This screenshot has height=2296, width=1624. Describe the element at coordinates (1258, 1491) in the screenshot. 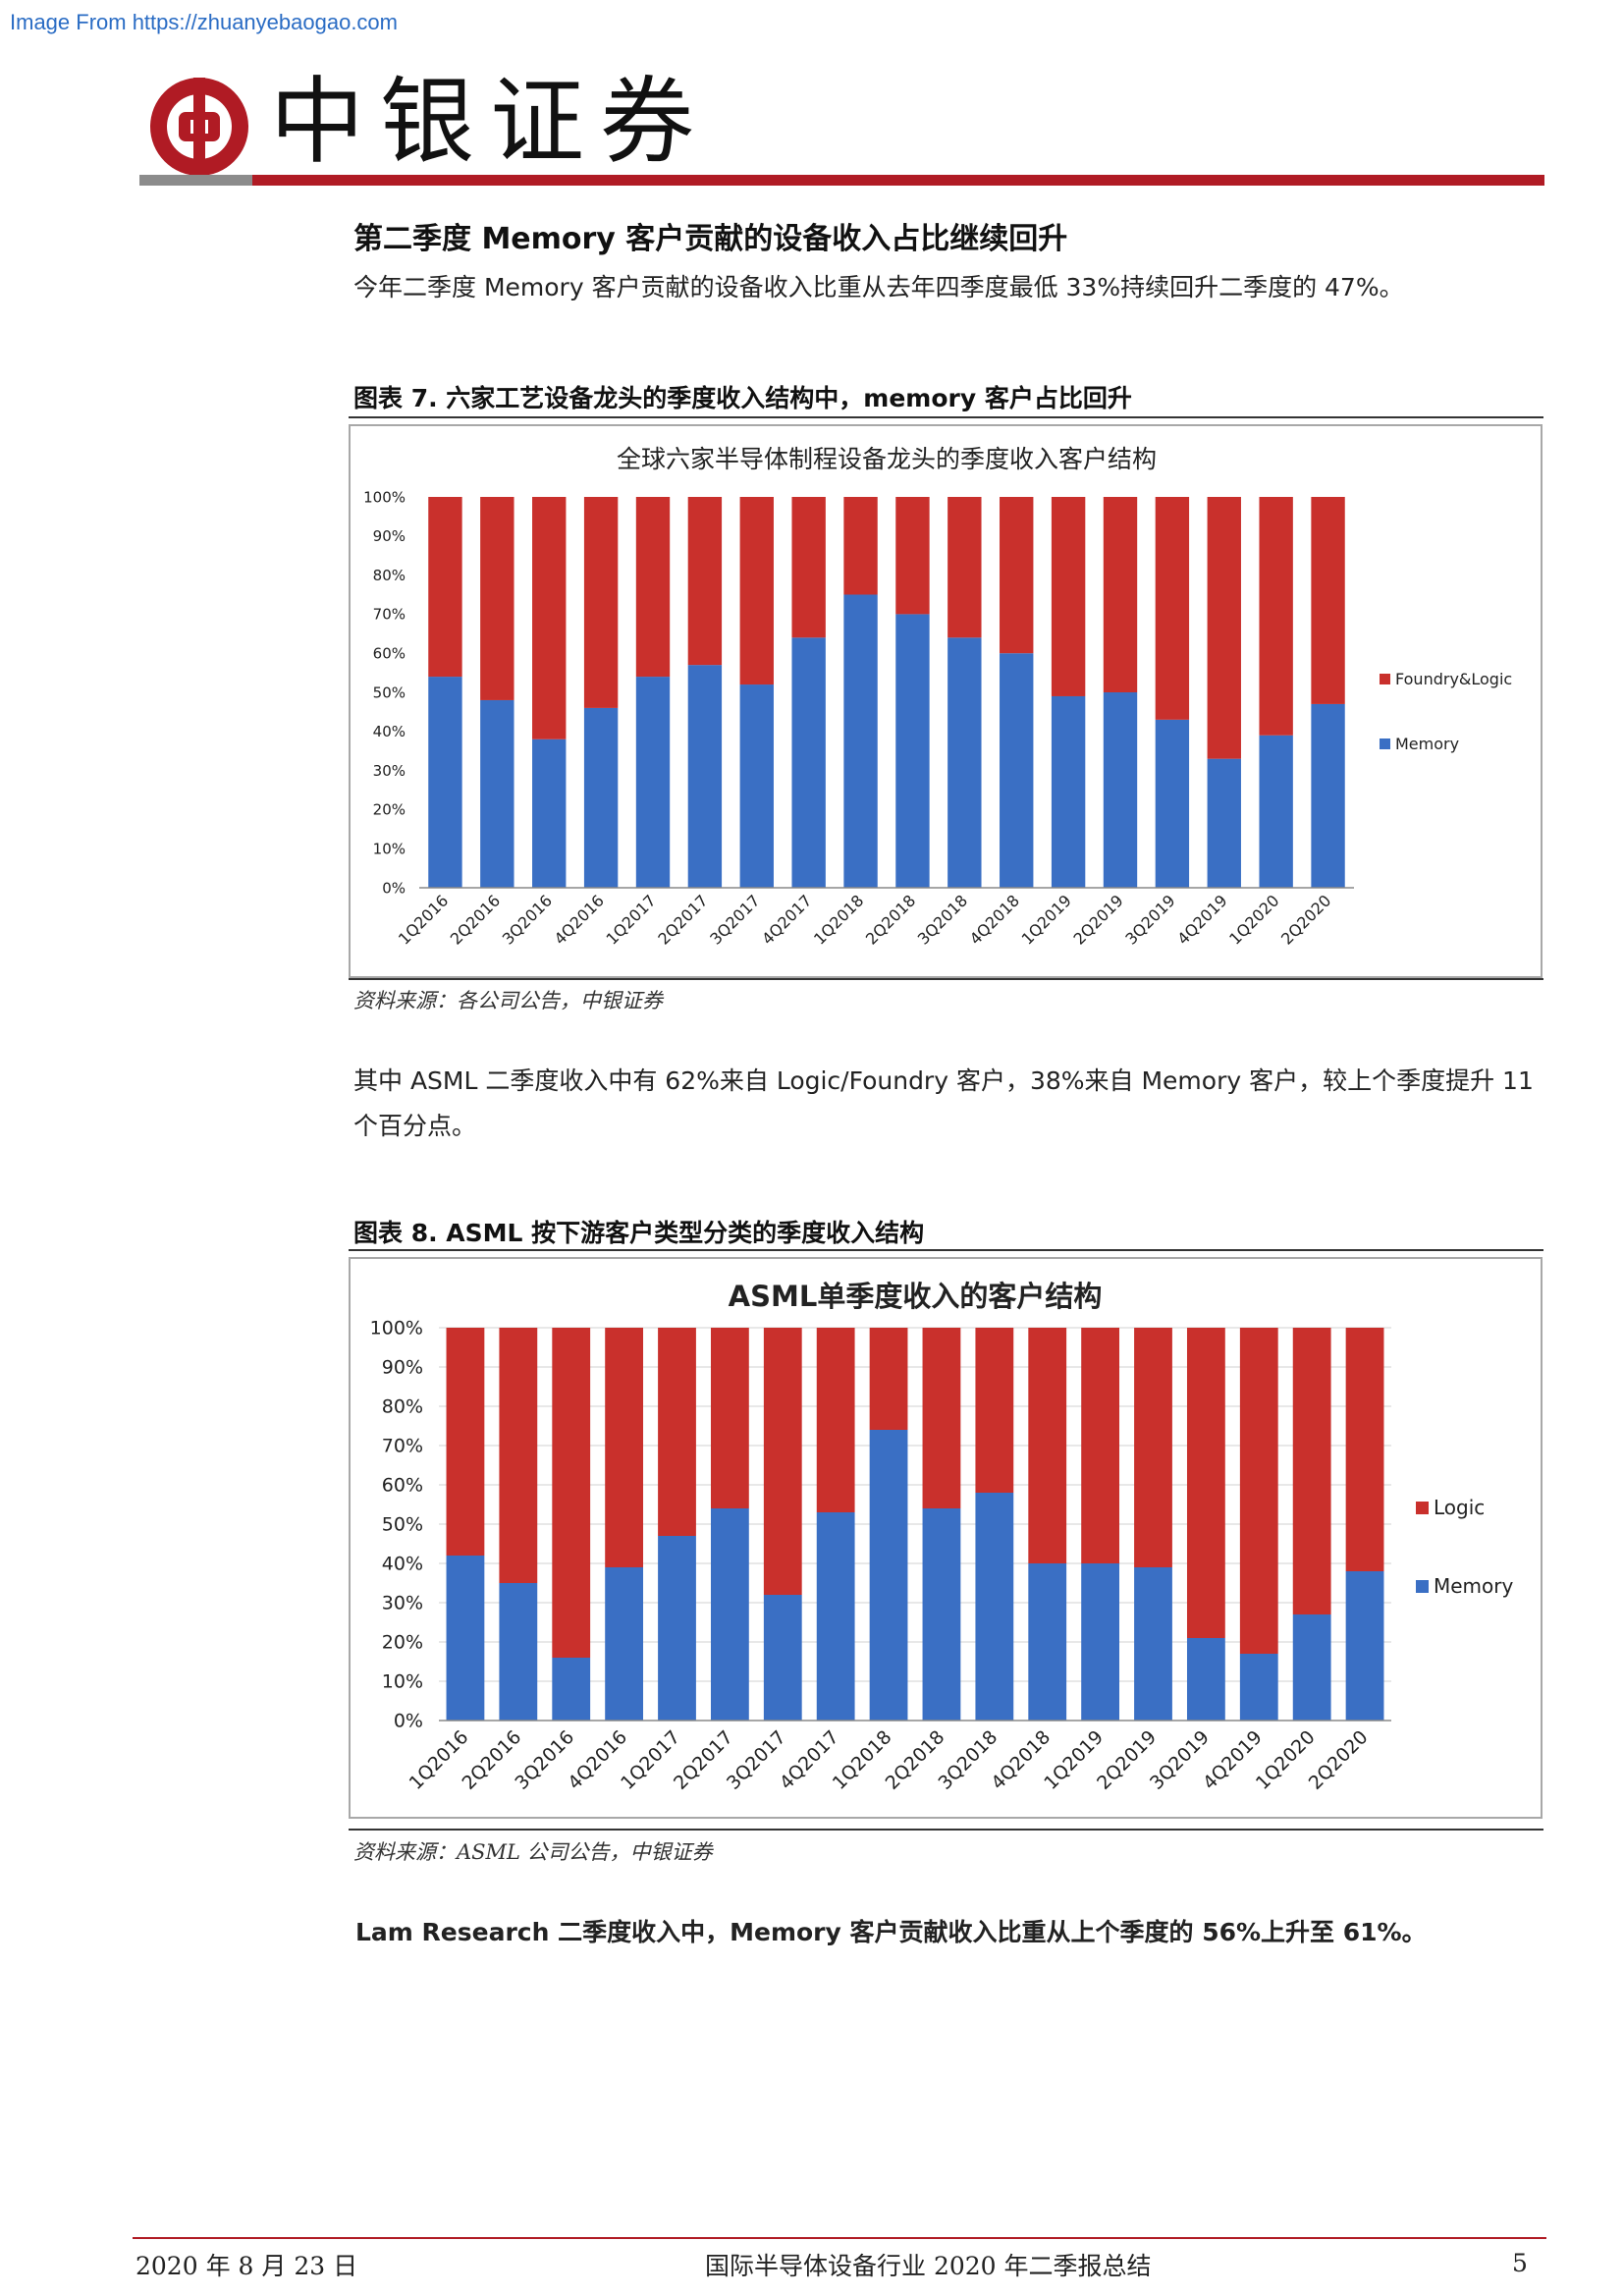

I see `chart-2-bar-other-4Q2019` at that location.